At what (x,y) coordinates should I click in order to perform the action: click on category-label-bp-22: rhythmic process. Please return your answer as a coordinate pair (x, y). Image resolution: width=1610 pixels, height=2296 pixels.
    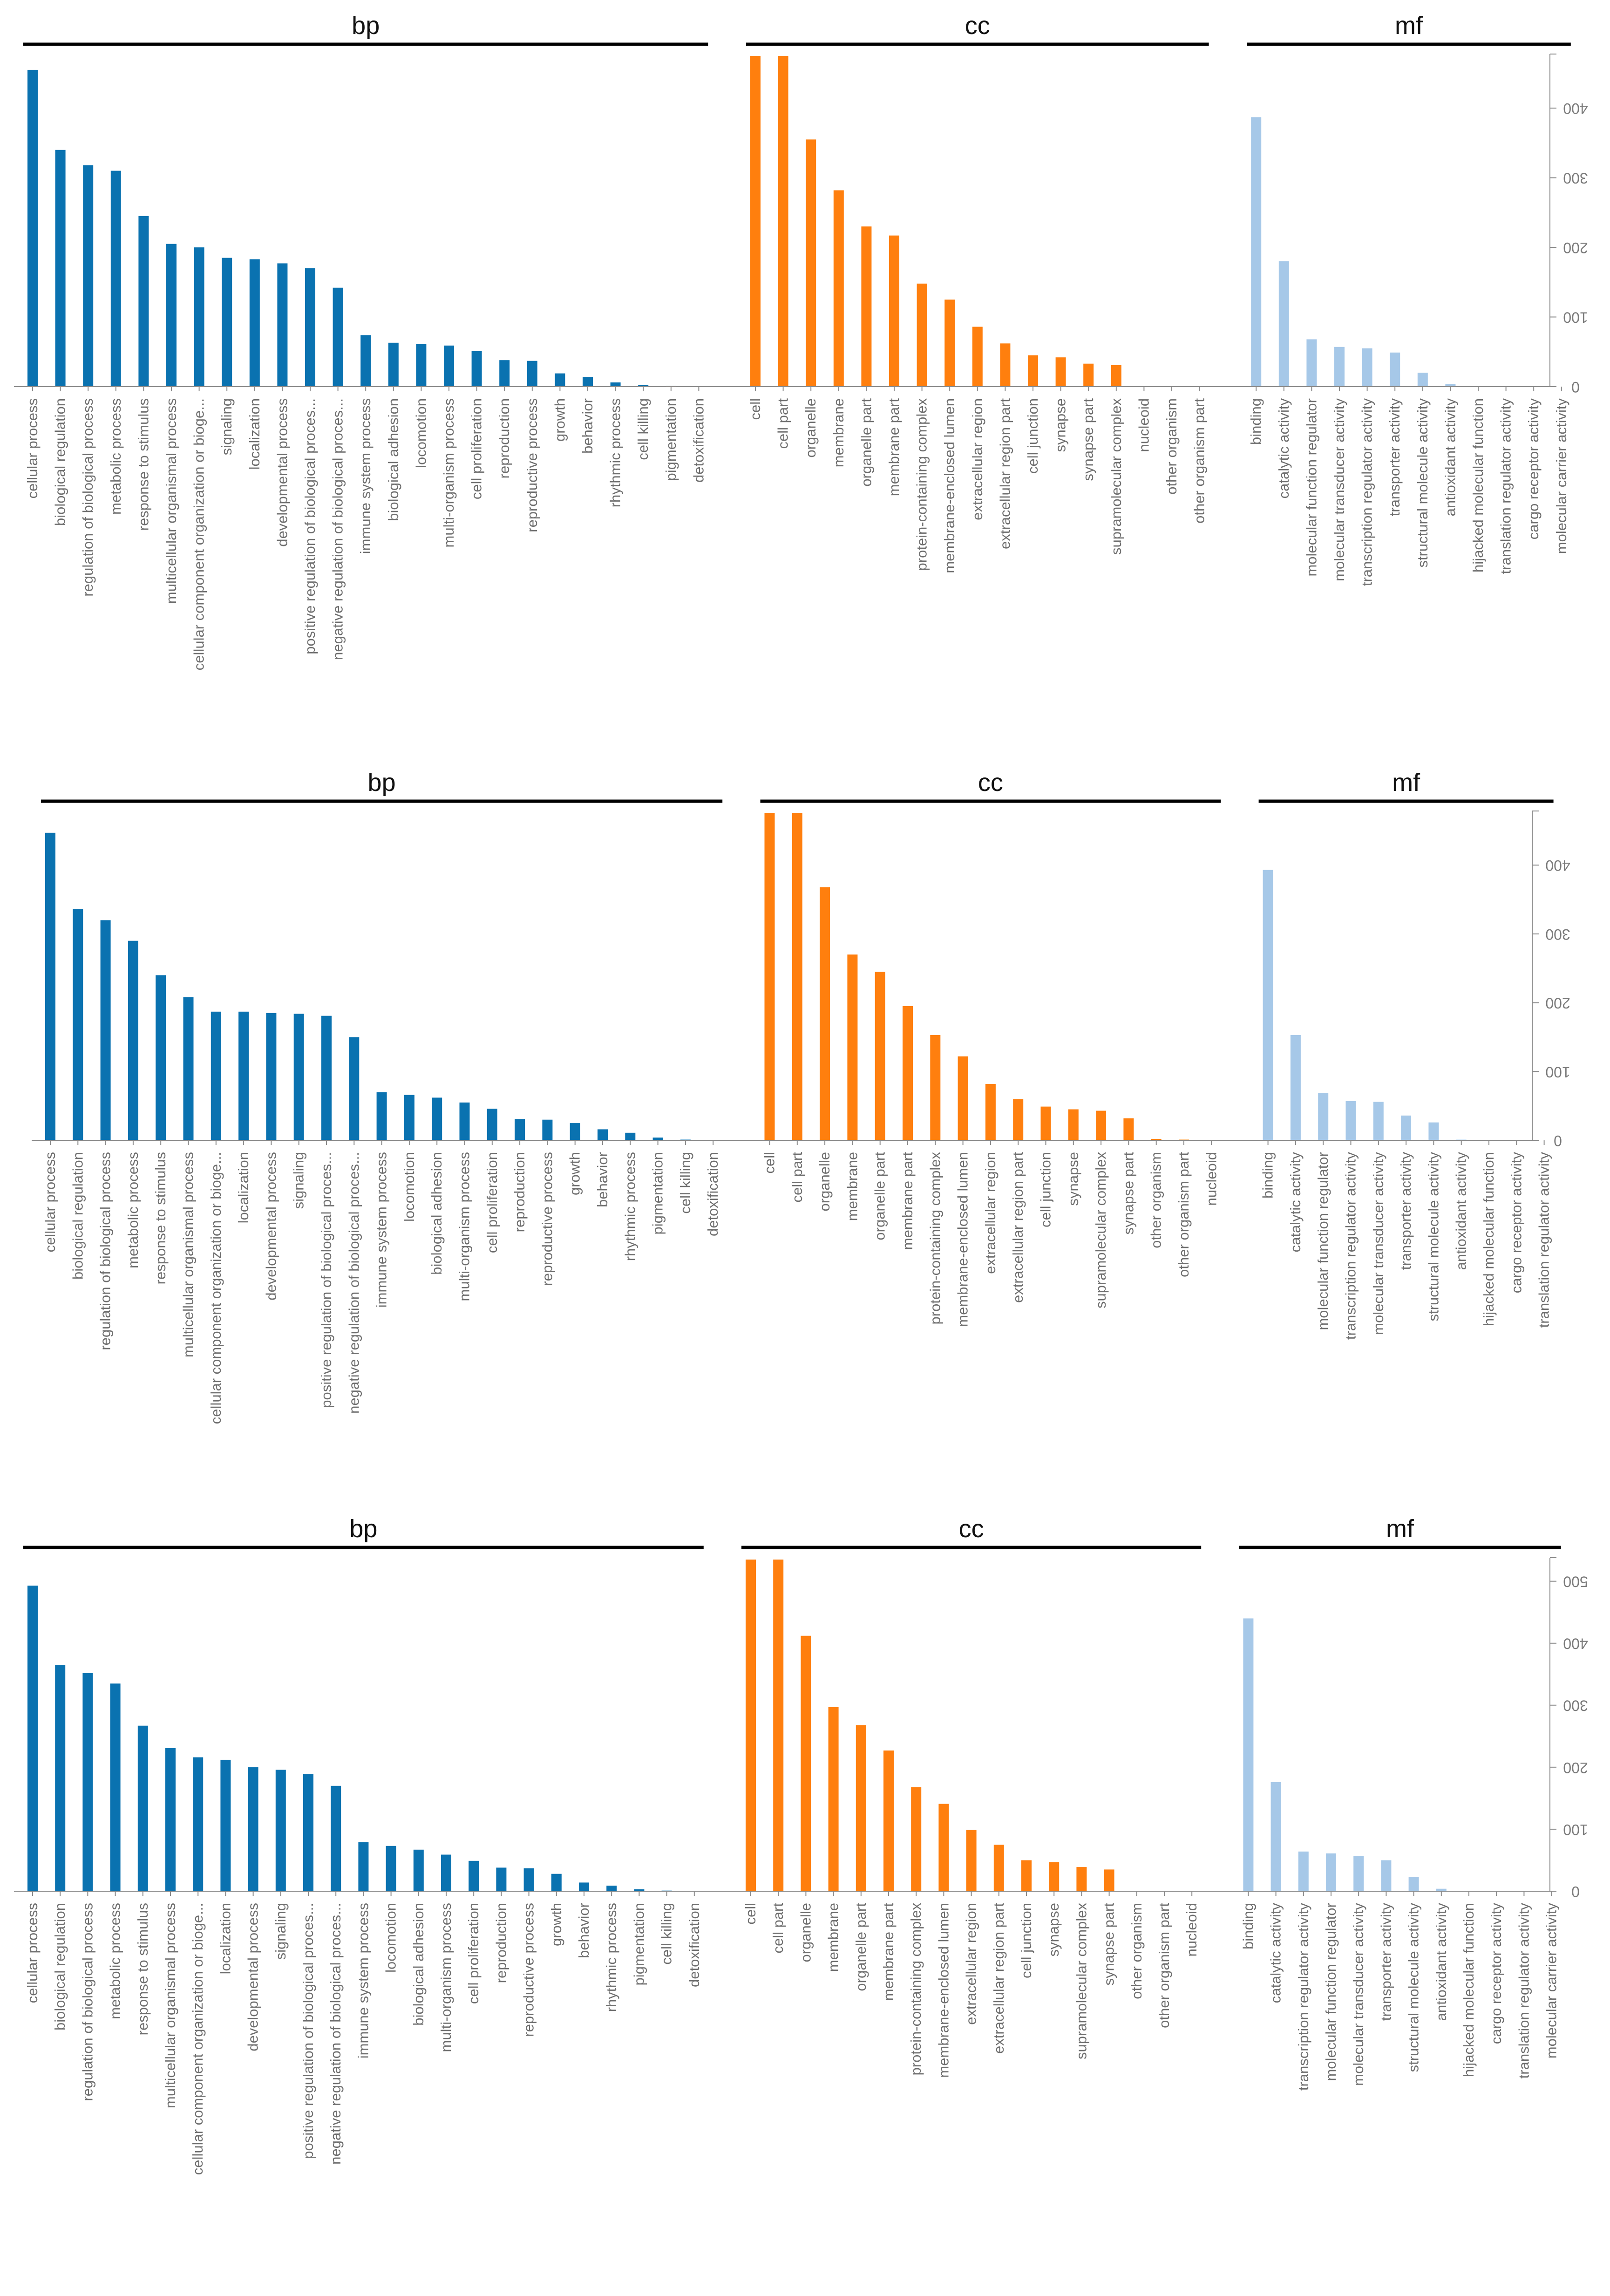
    Looking at the image, I should click on (611, 1957).